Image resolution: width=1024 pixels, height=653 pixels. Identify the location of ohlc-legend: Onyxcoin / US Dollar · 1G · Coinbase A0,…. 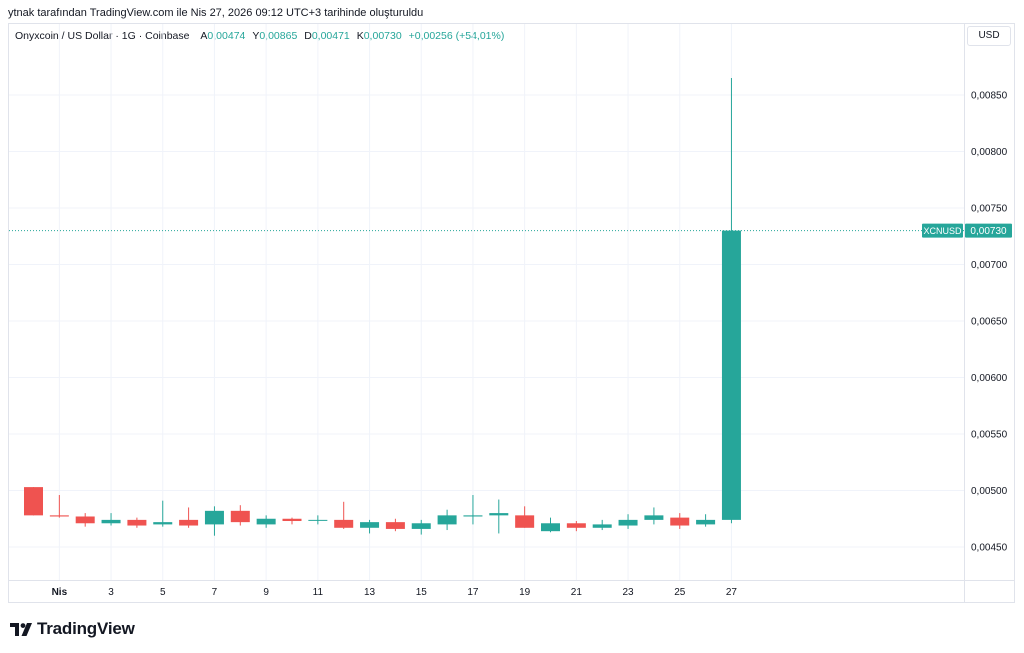
(259, 36).